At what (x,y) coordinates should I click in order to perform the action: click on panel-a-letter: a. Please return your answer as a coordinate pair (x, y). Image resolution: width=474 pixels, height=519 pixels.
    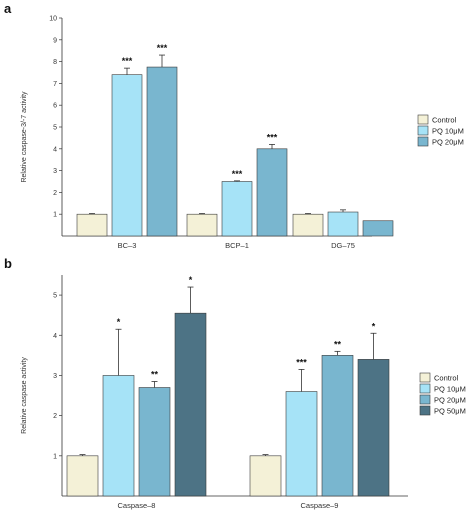
    Looking at the image, I should click on (8, 8).